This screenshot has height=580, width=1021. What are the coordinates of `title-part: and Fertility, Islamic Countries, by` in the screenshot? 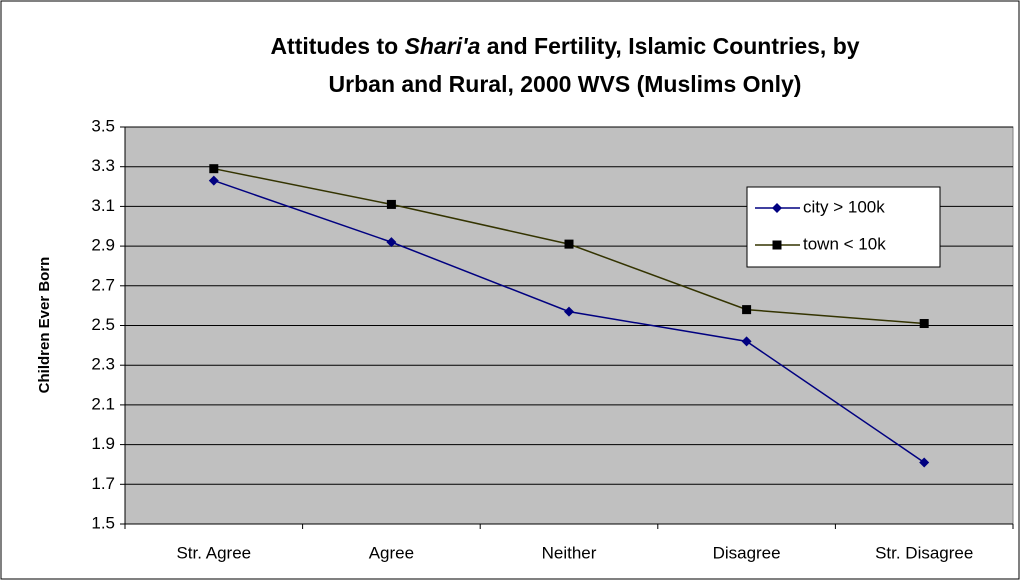 It's located at (669, 46).